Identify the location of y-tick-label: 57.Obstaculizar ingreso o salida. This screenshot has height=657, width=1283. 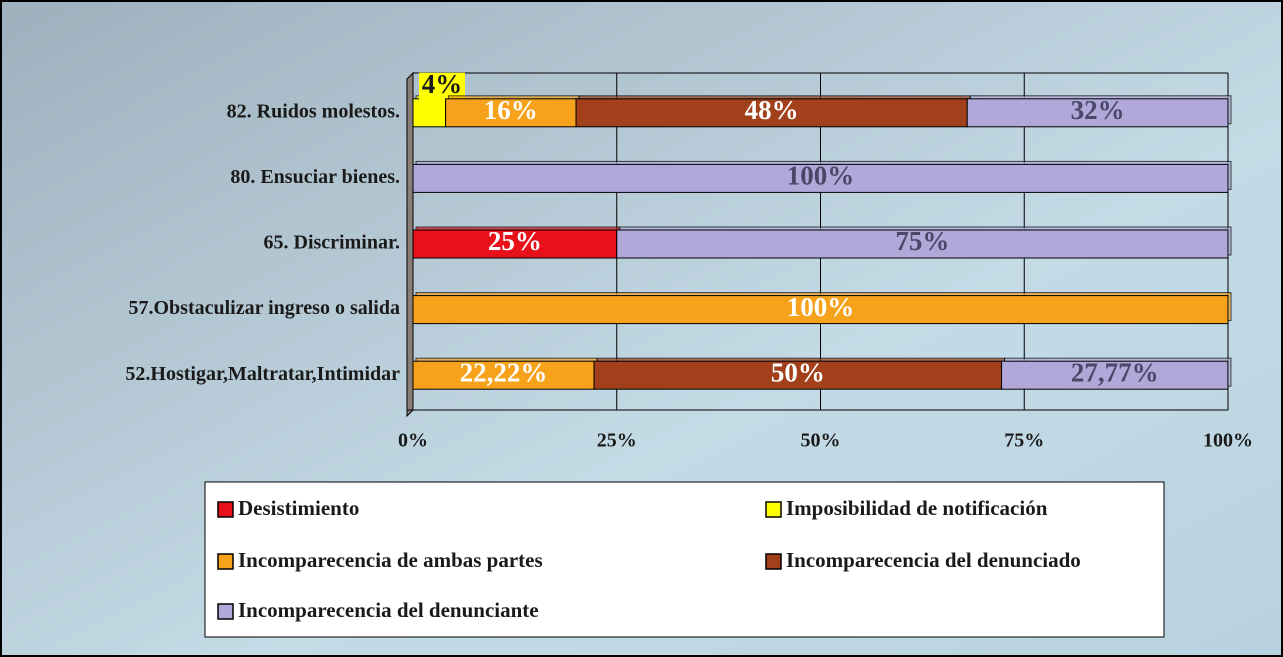
(264, 308).